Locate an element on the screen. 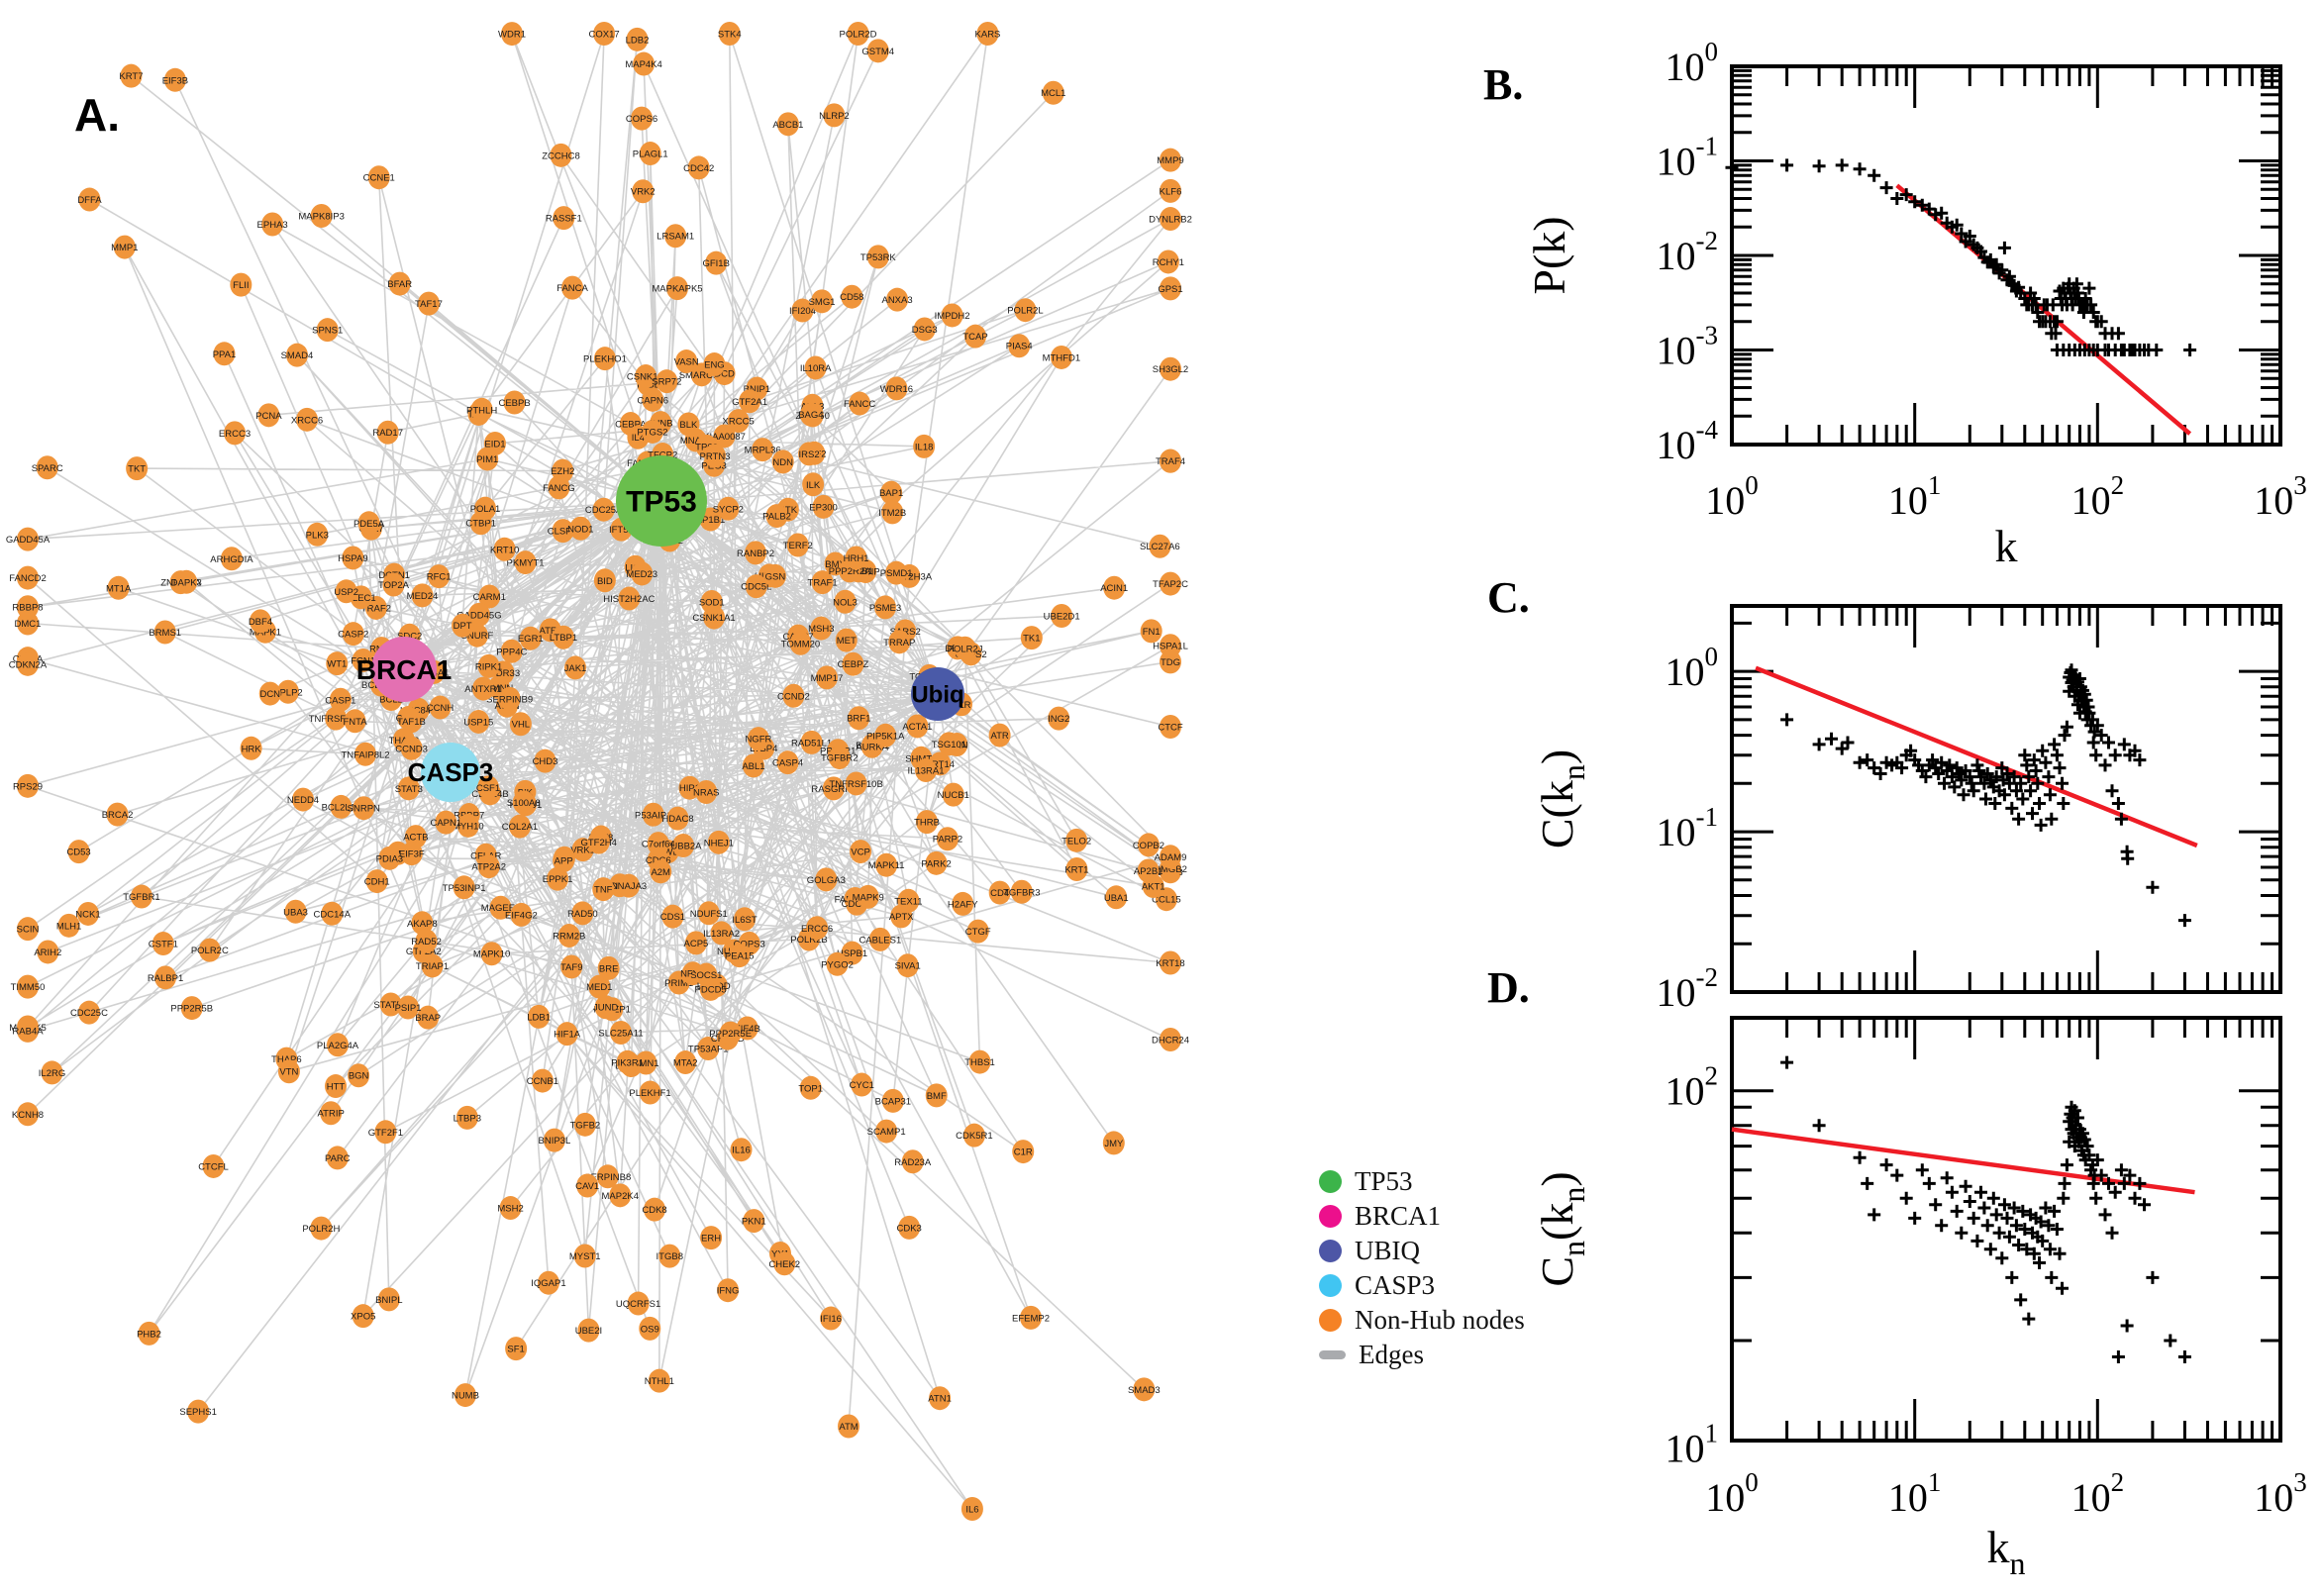 Image resolution: width=2323 pixels, height=1596 pixels. hub-node-casp3: CASP3 is located at coordinates (451, 772).